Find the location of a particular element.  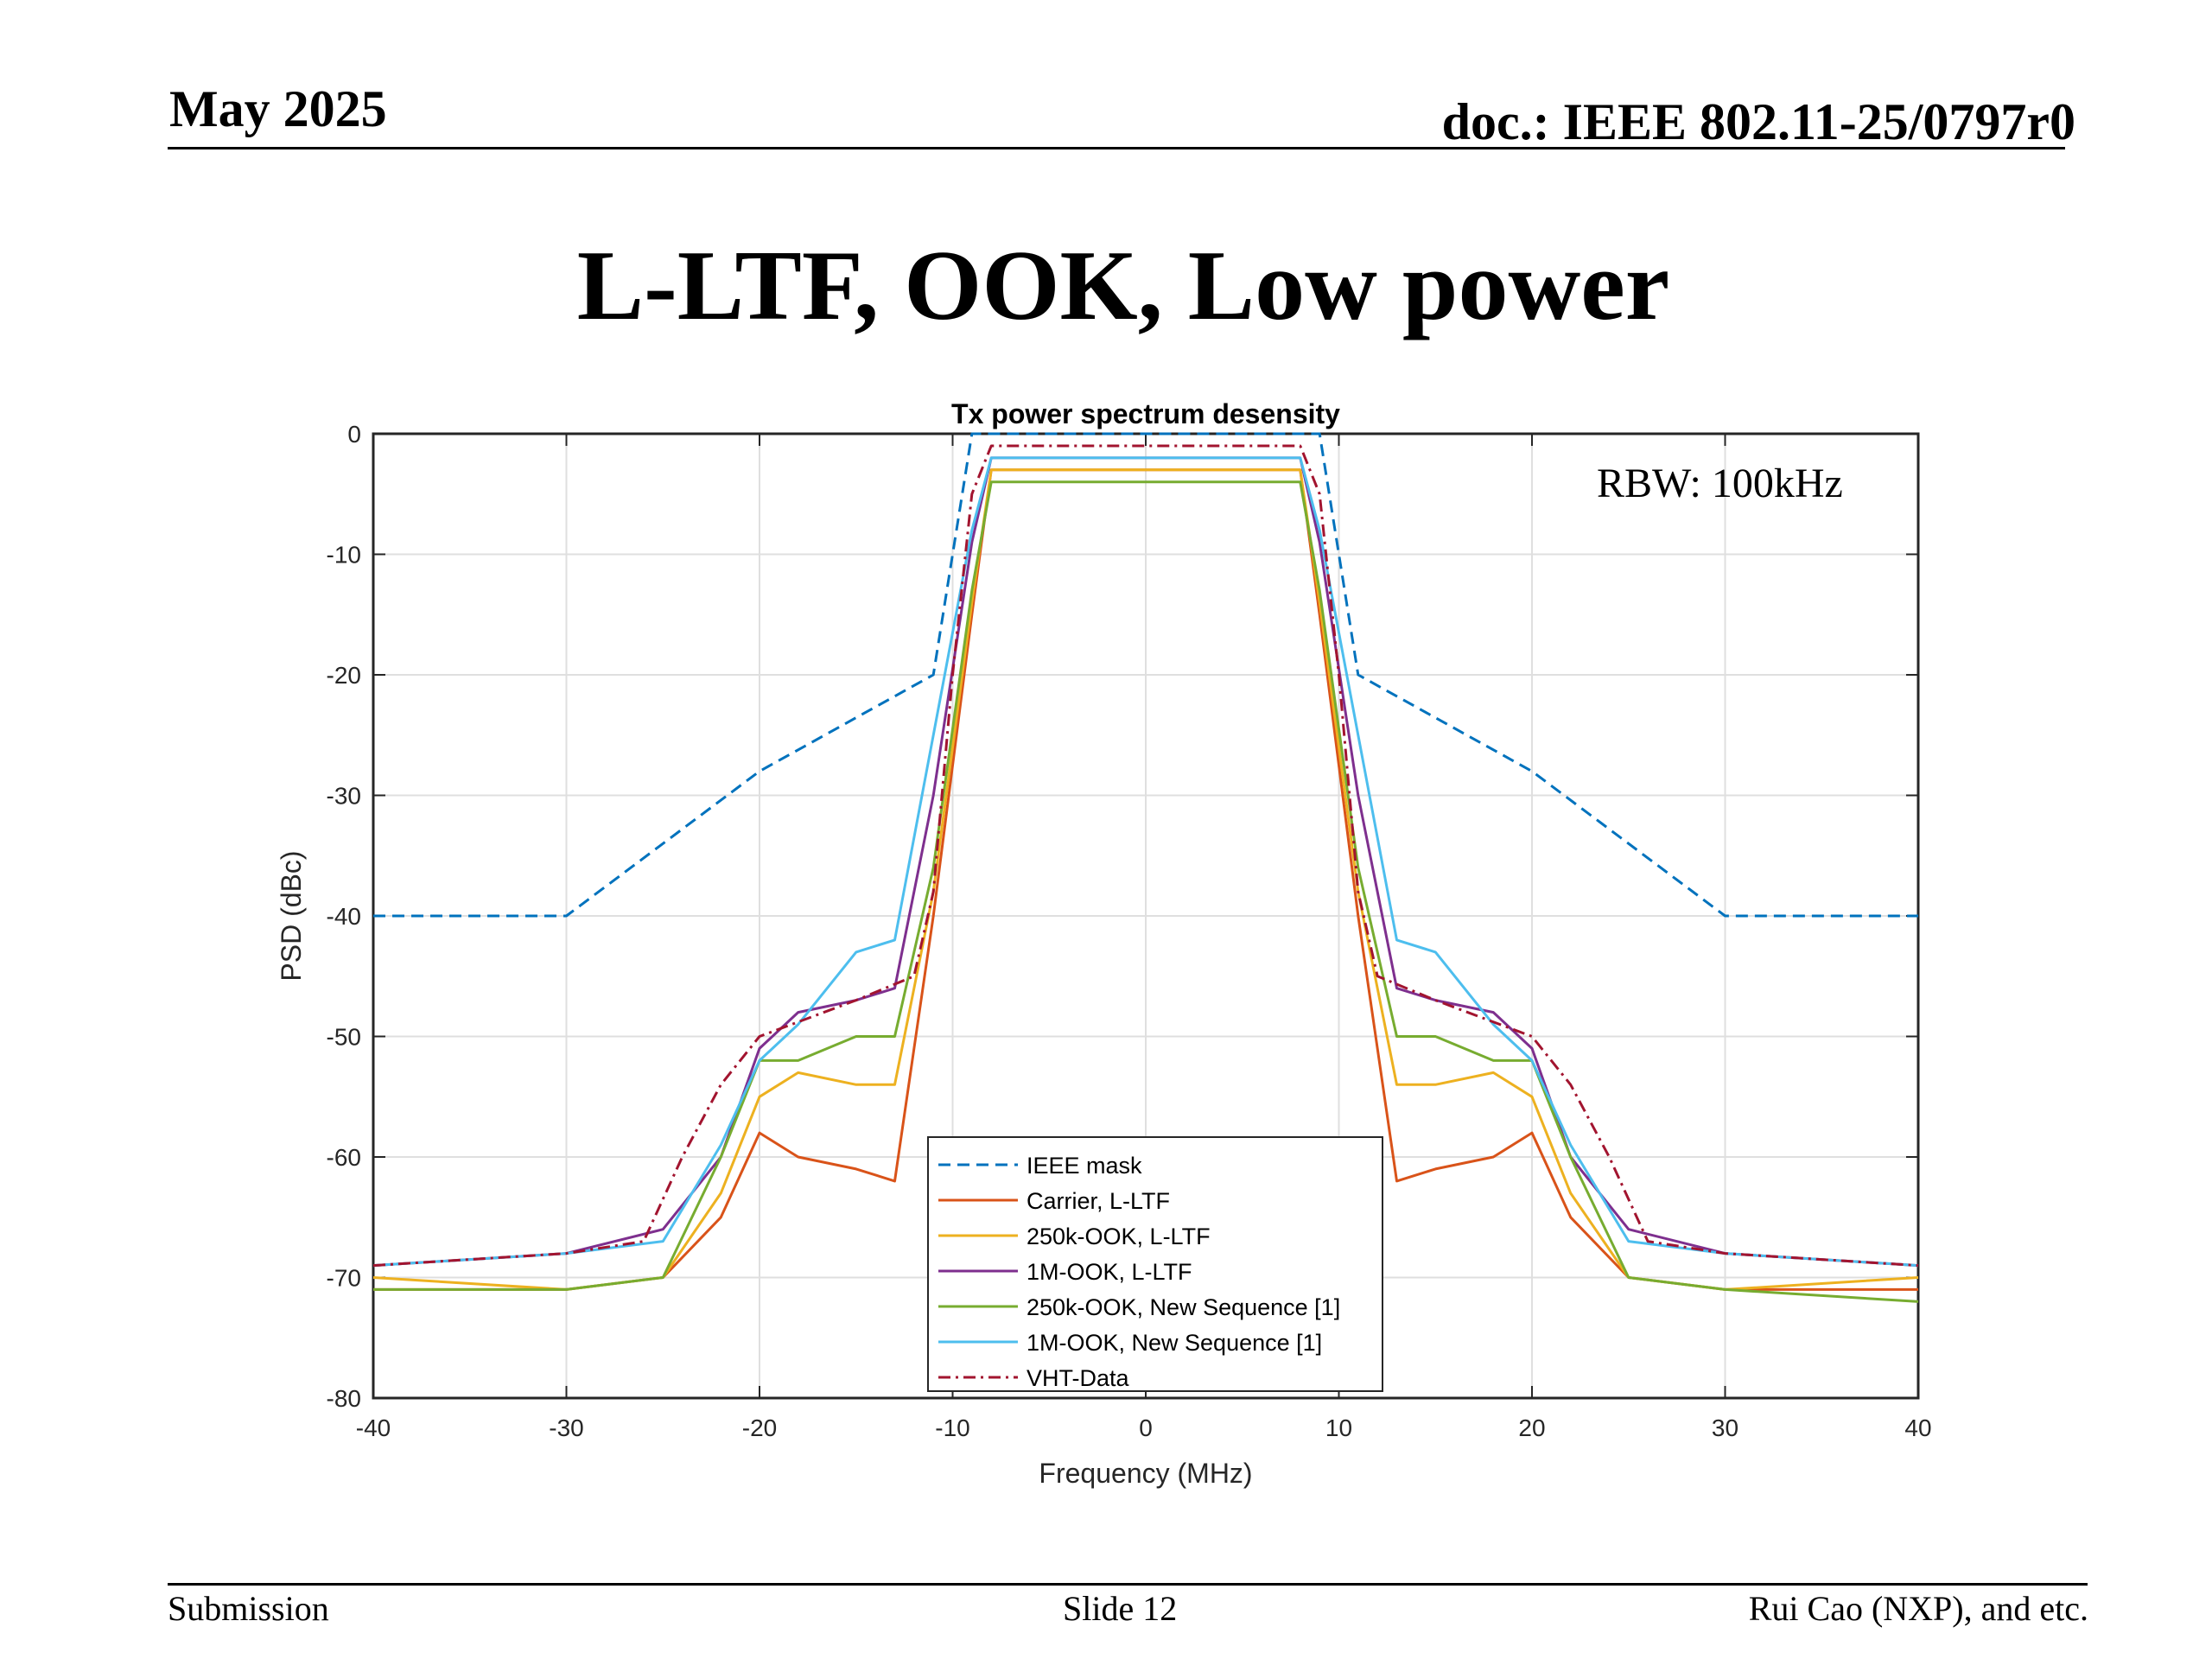

y-axis-label: PSD (dBc) is located at coordinates (291, 915).